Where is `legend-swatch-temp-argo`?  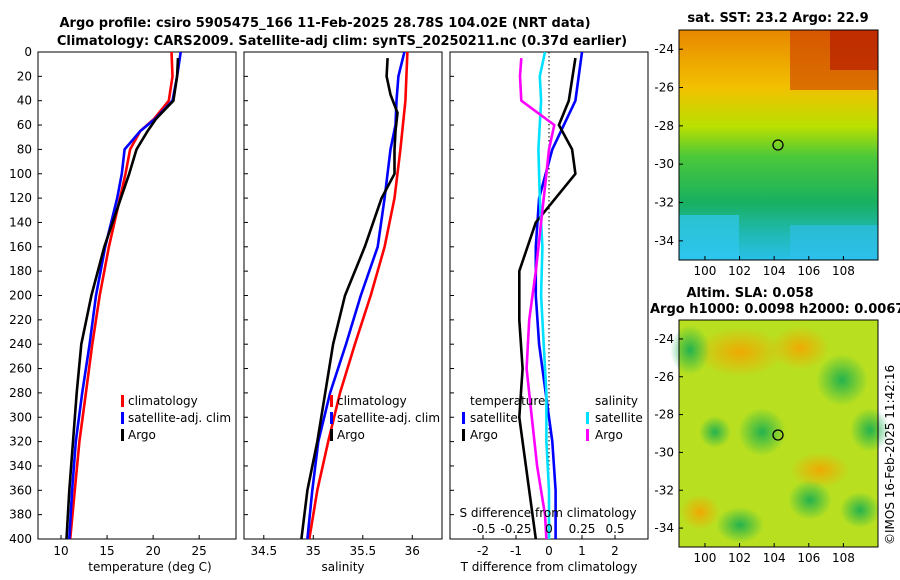
legend-swatch-temp-argo is located at coordinates (463, 435).